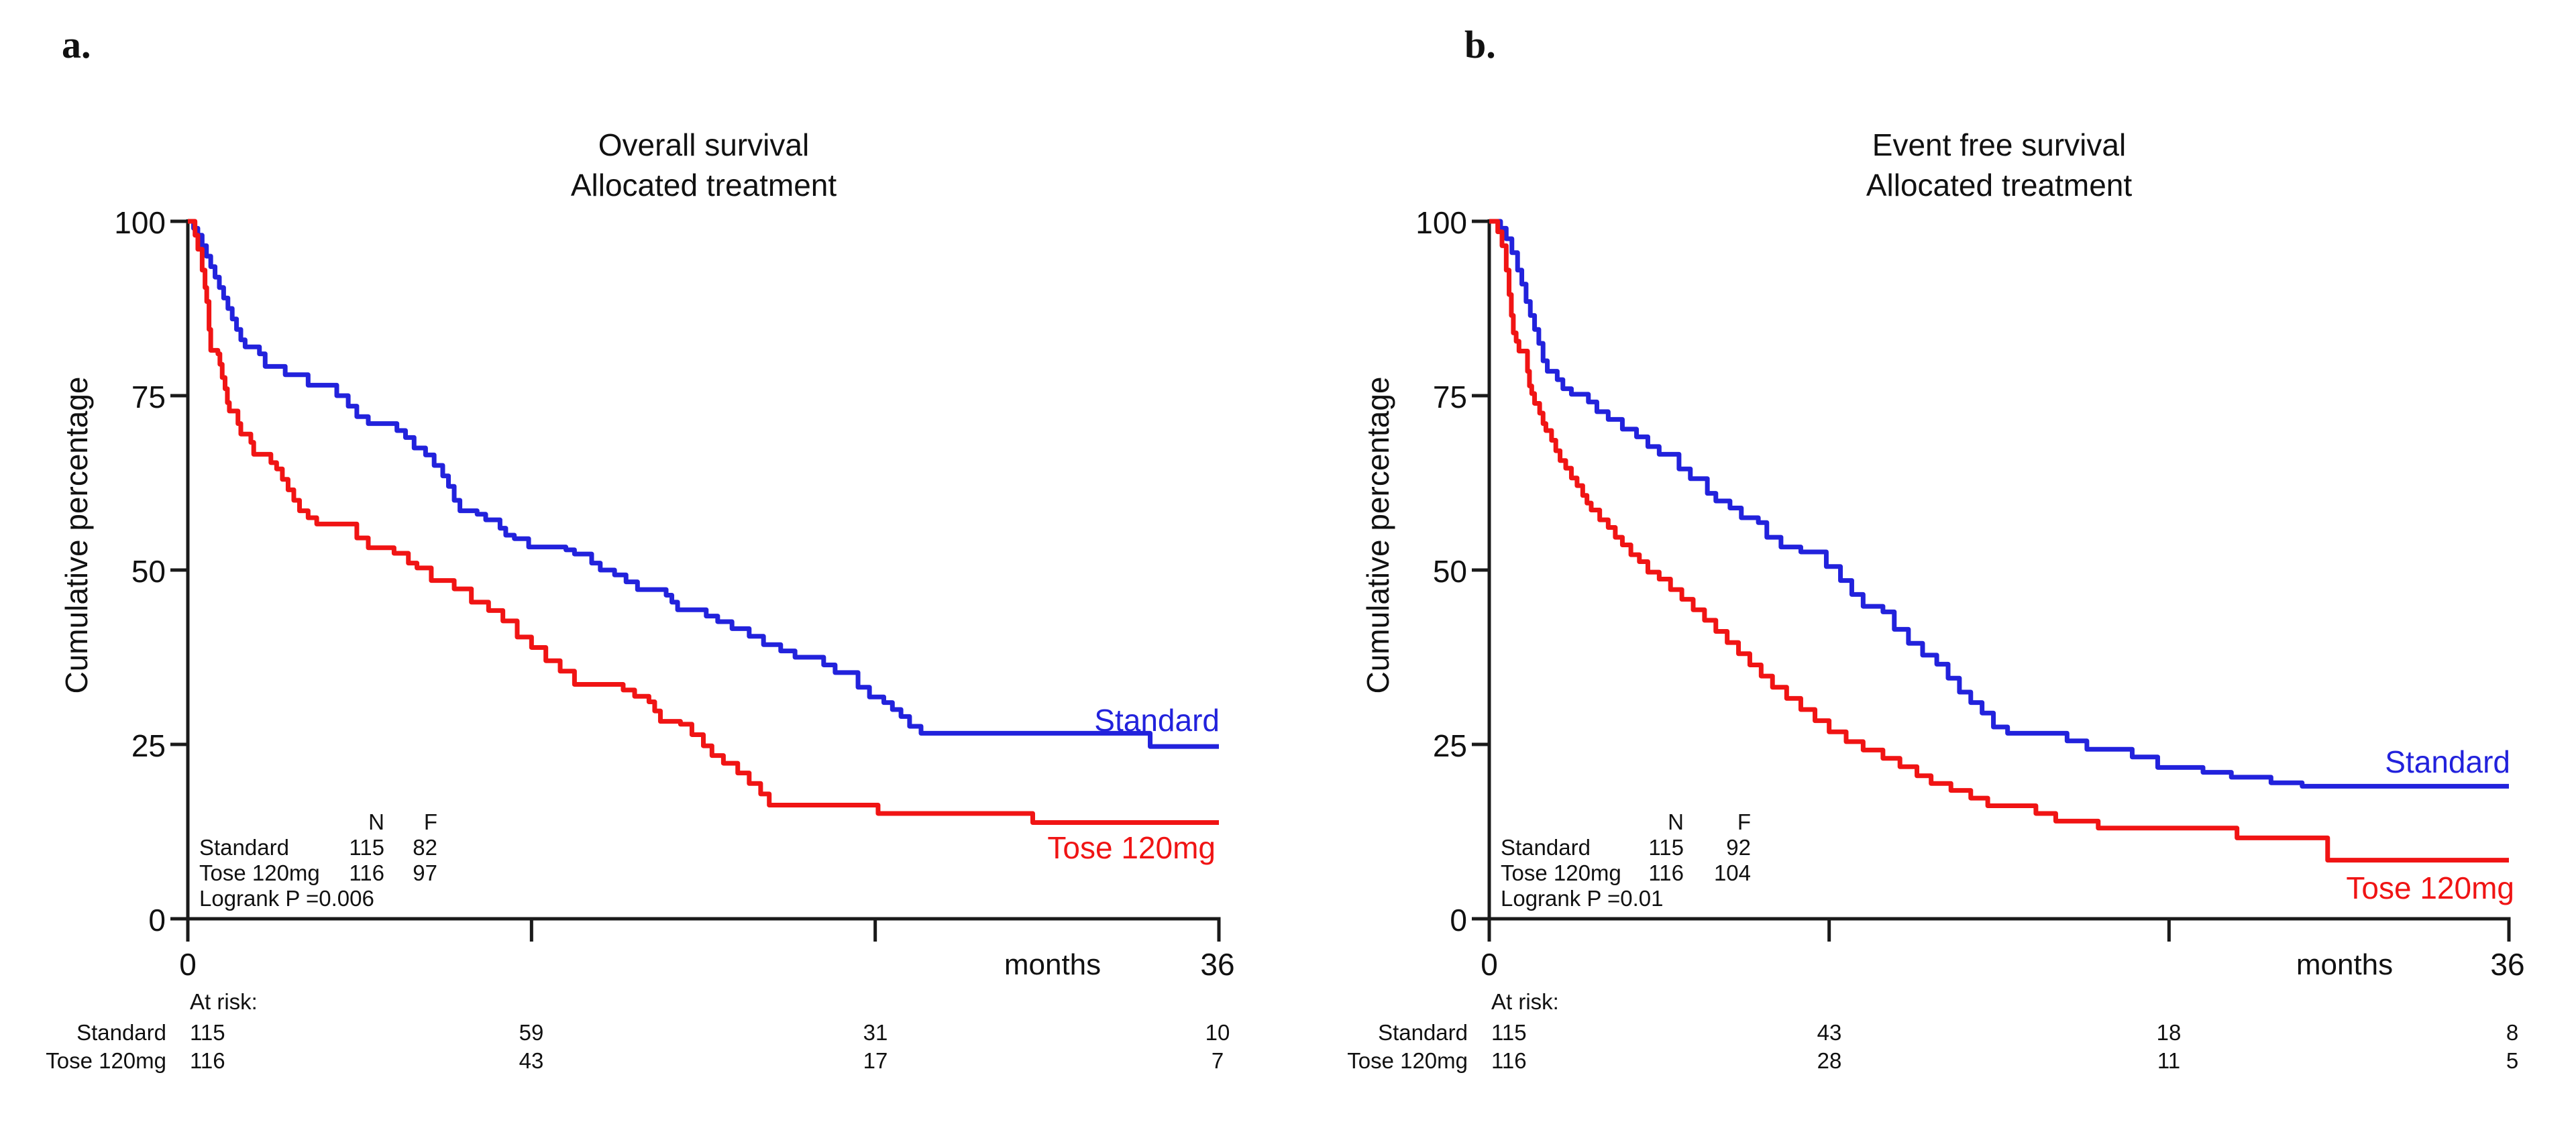  What do you see at coordinates (1449, 397) in the screenshot?
I see `panel-b-ytick-75: 75` at bounding box center [1449, 397].